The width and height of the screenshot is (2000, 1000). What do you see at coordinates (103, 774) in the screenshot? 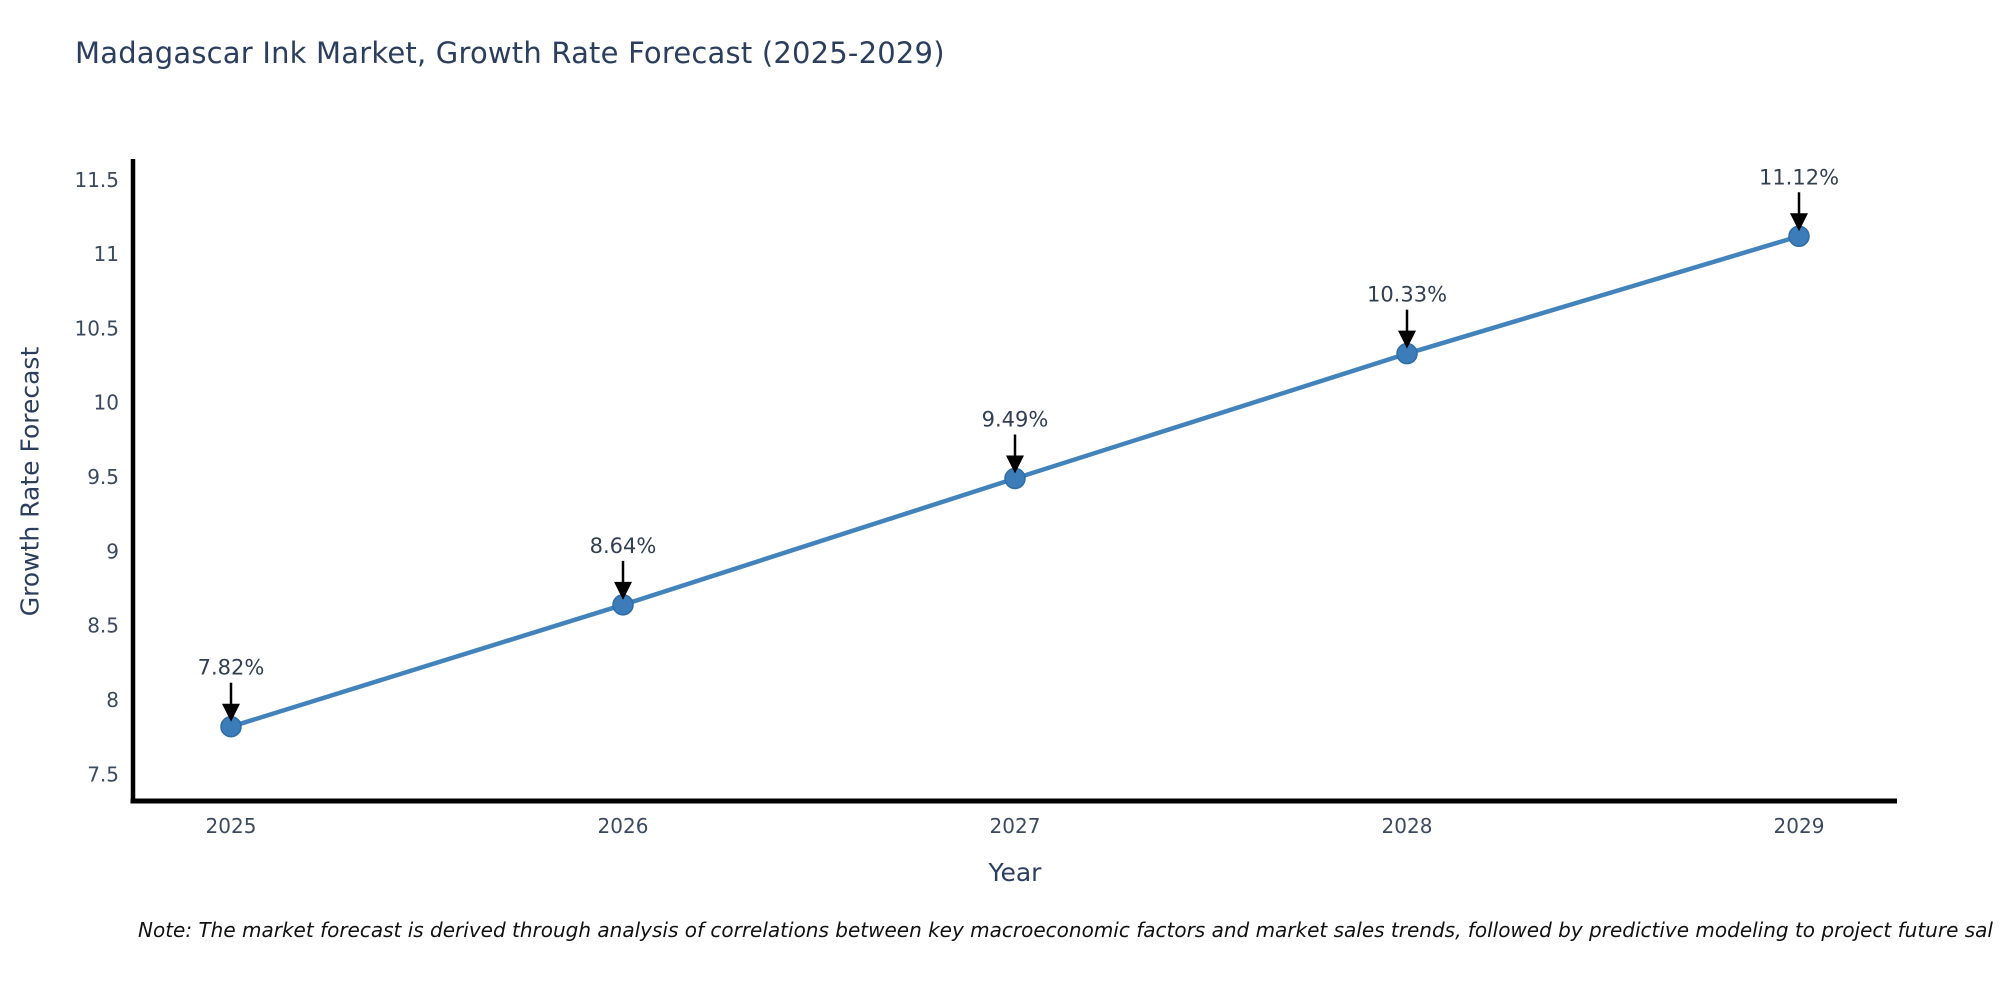
I see `y-tick-label: 7.5` at bounding box center [103, 774].